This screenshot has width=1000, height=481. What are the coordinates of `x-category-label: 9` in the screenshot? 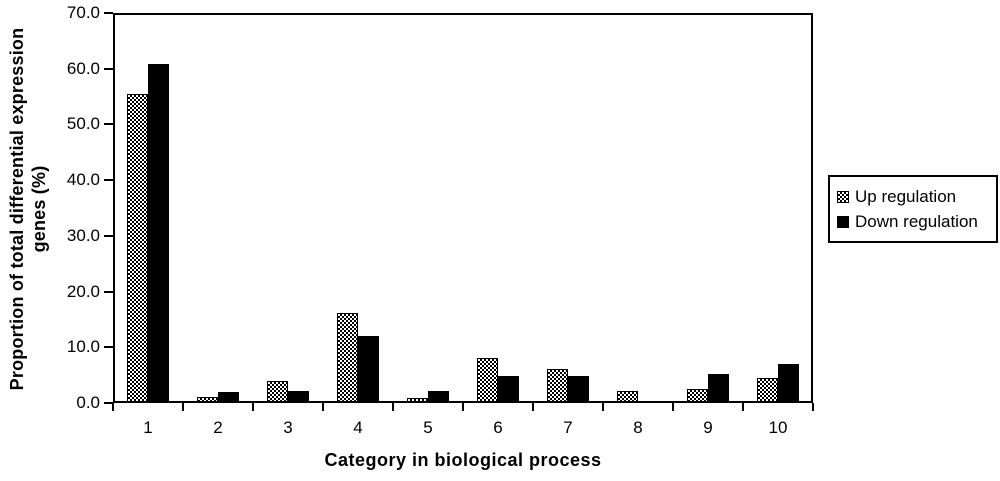 It's located at (708, 427).